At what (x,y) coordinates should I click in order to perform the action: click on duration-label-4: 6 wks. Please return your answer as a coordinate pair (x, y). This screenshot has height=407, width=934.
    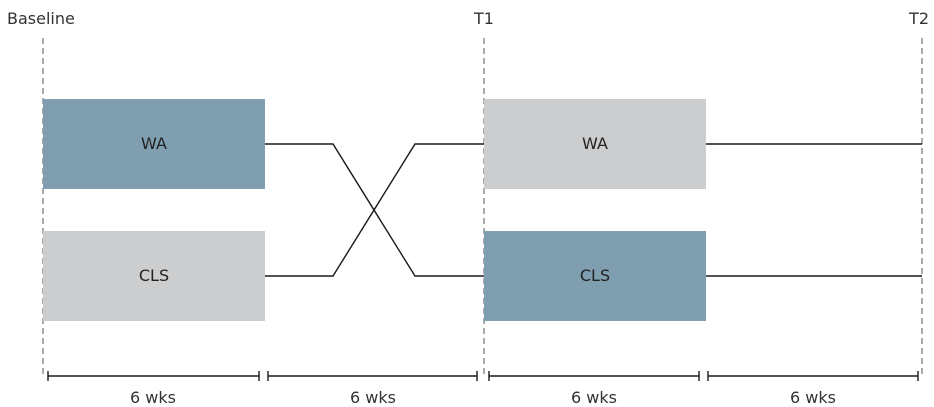
    Looking at the image, I should click on (813, 397).